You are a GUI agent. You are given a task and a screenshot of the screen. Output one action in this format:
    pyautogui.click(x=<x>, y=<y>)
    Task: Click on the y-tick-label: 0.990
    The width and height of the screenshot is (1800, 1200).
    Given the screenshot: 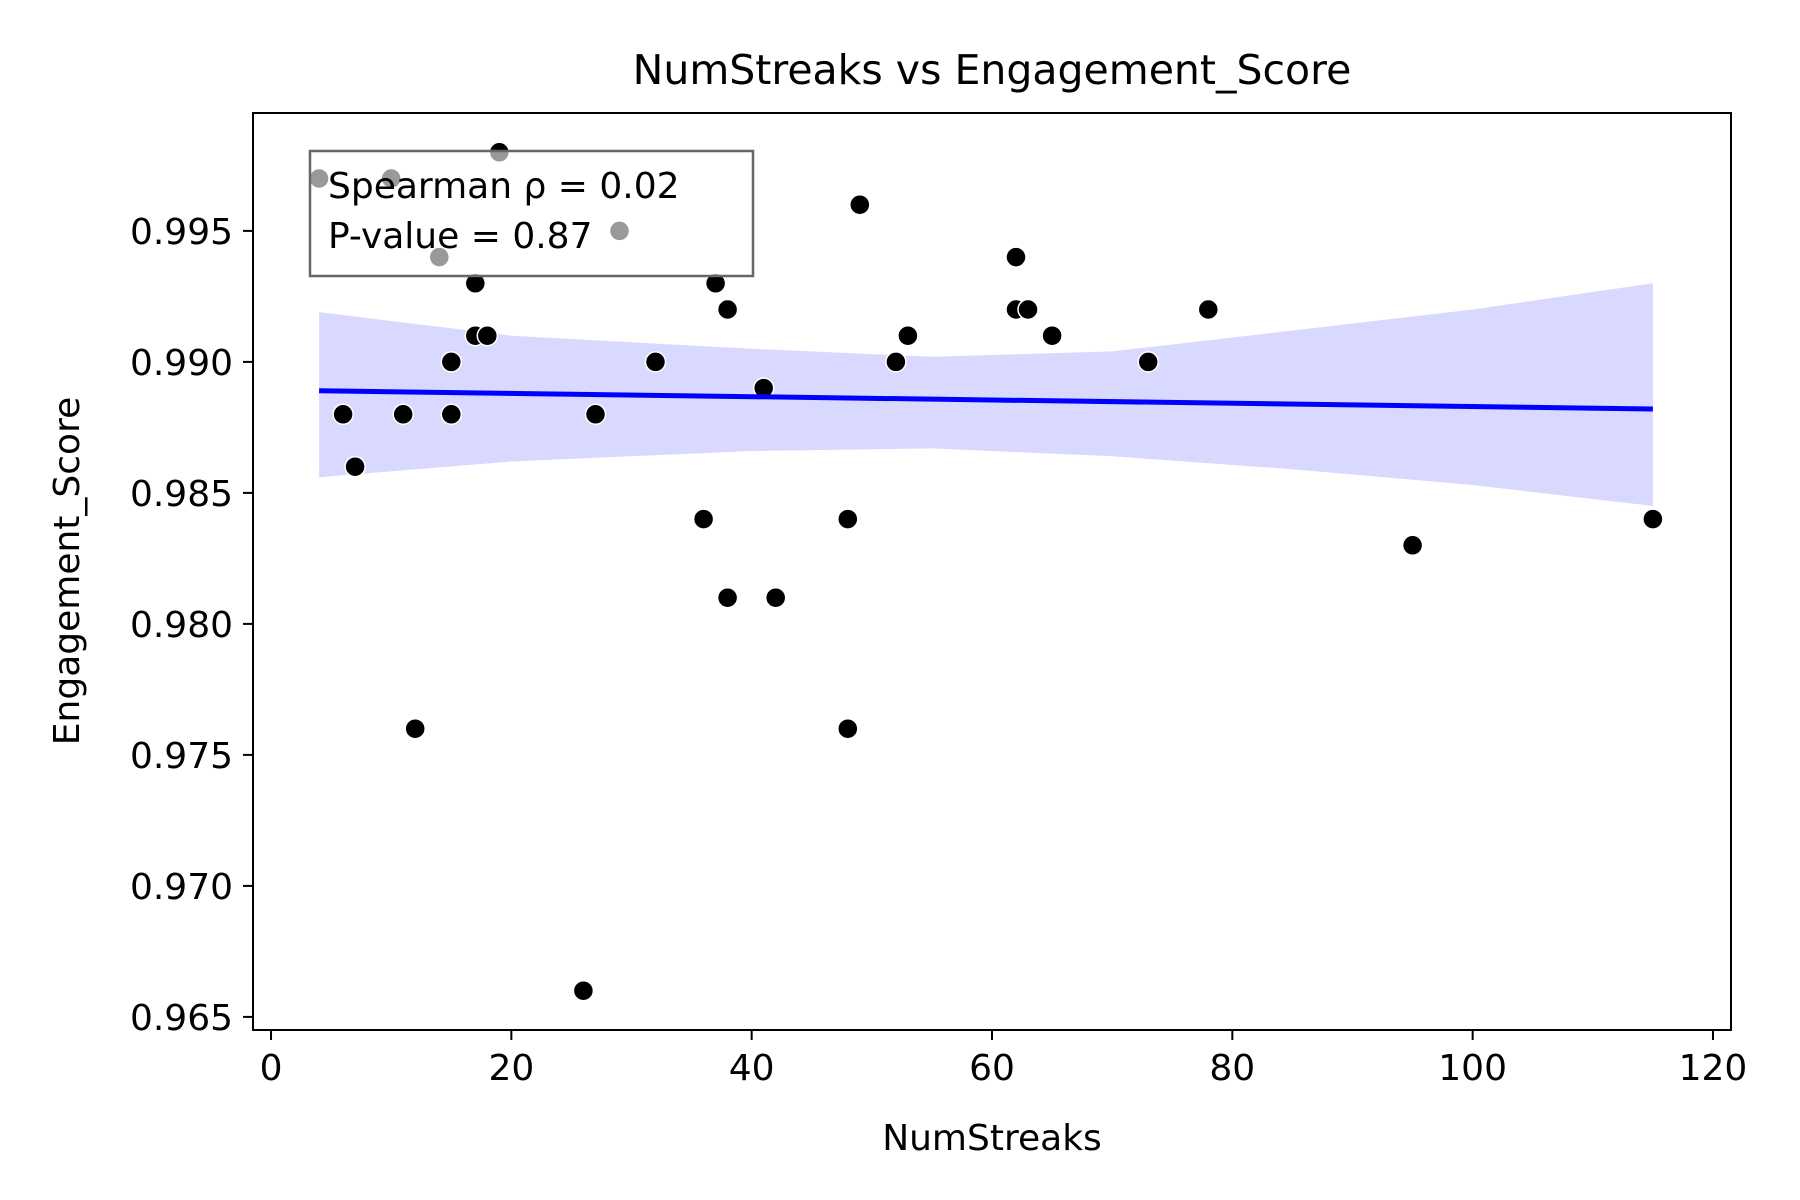 What is the action you would take?
    pyautogui.click(x=181, y=363)
    